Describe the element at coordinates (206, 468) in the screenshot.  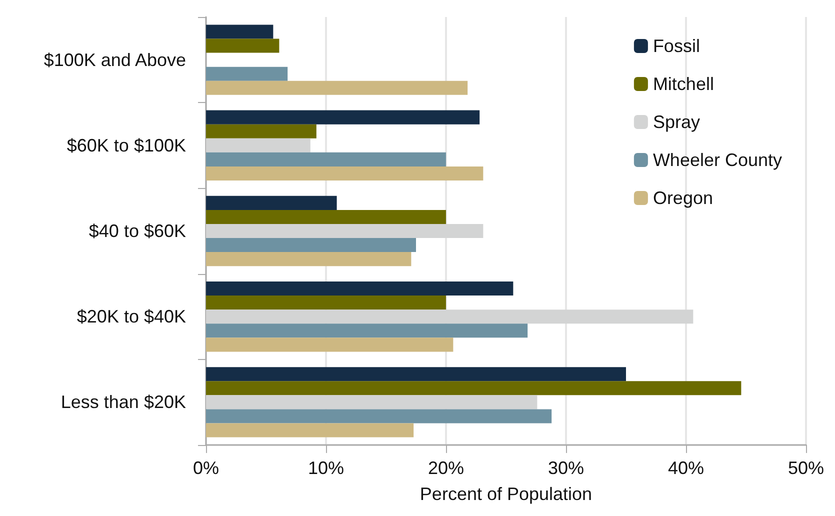
I see `x-tick-label: 0%` at that location.